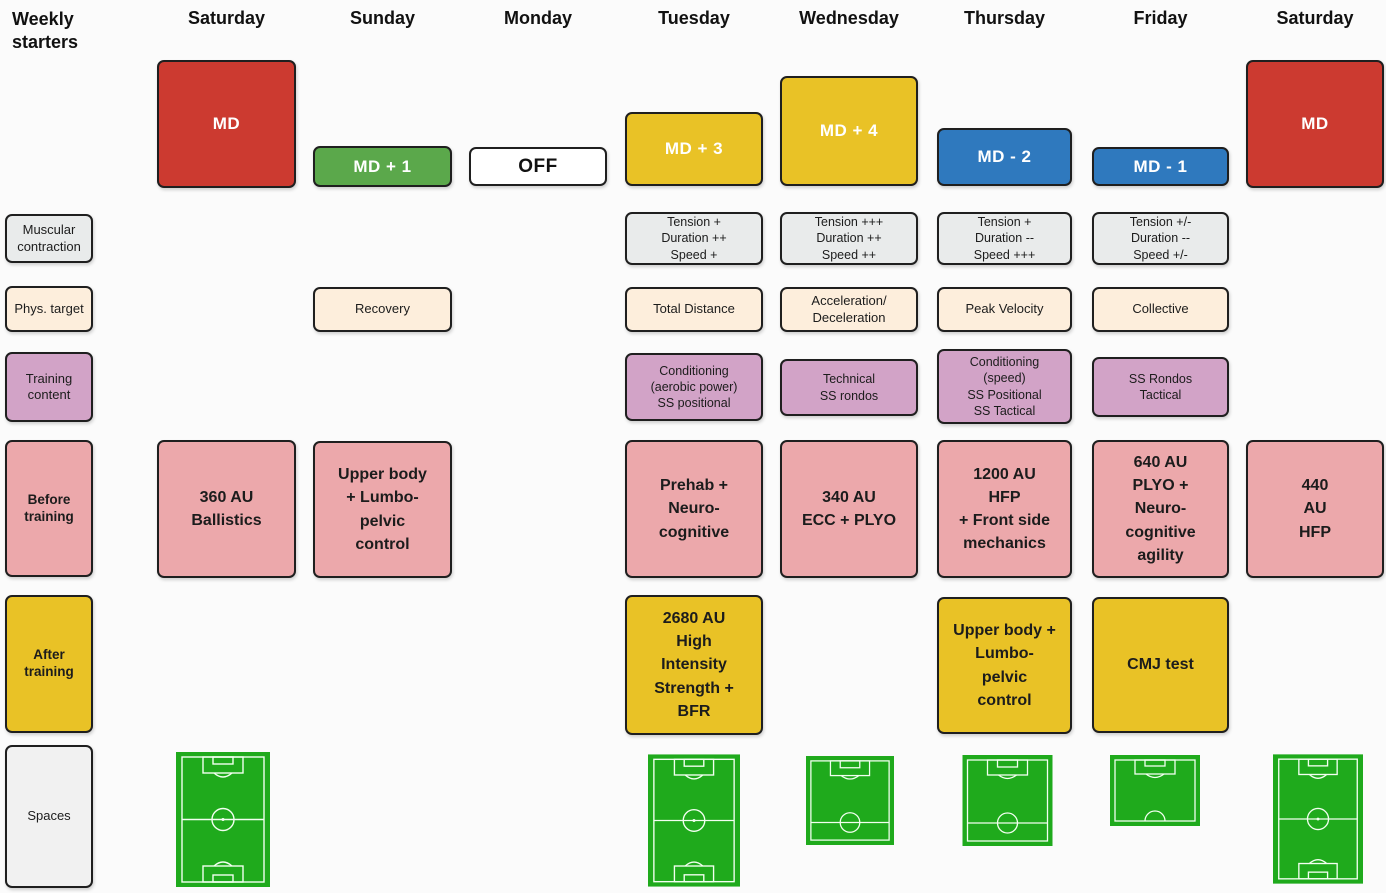 This screenshot has height=893, width=1386. Describe the element at coordinates (694, 238) in the screenshot. I see `muscular-contraction-cell-tuesday: Tension + Duration ++ Speed +` at that location.